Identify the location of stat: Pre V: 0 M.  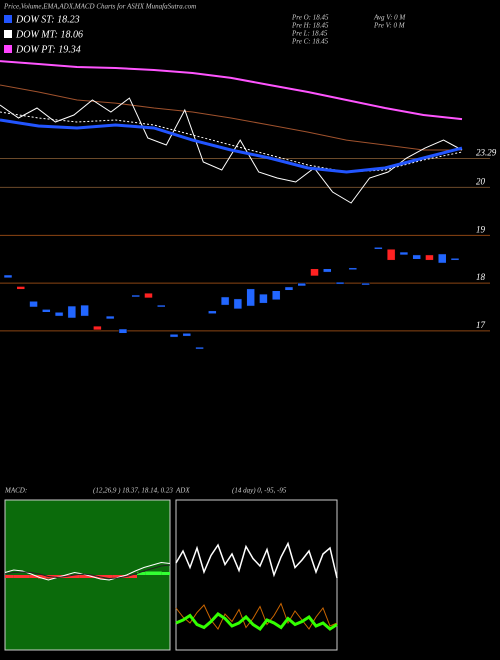
(389, 26).